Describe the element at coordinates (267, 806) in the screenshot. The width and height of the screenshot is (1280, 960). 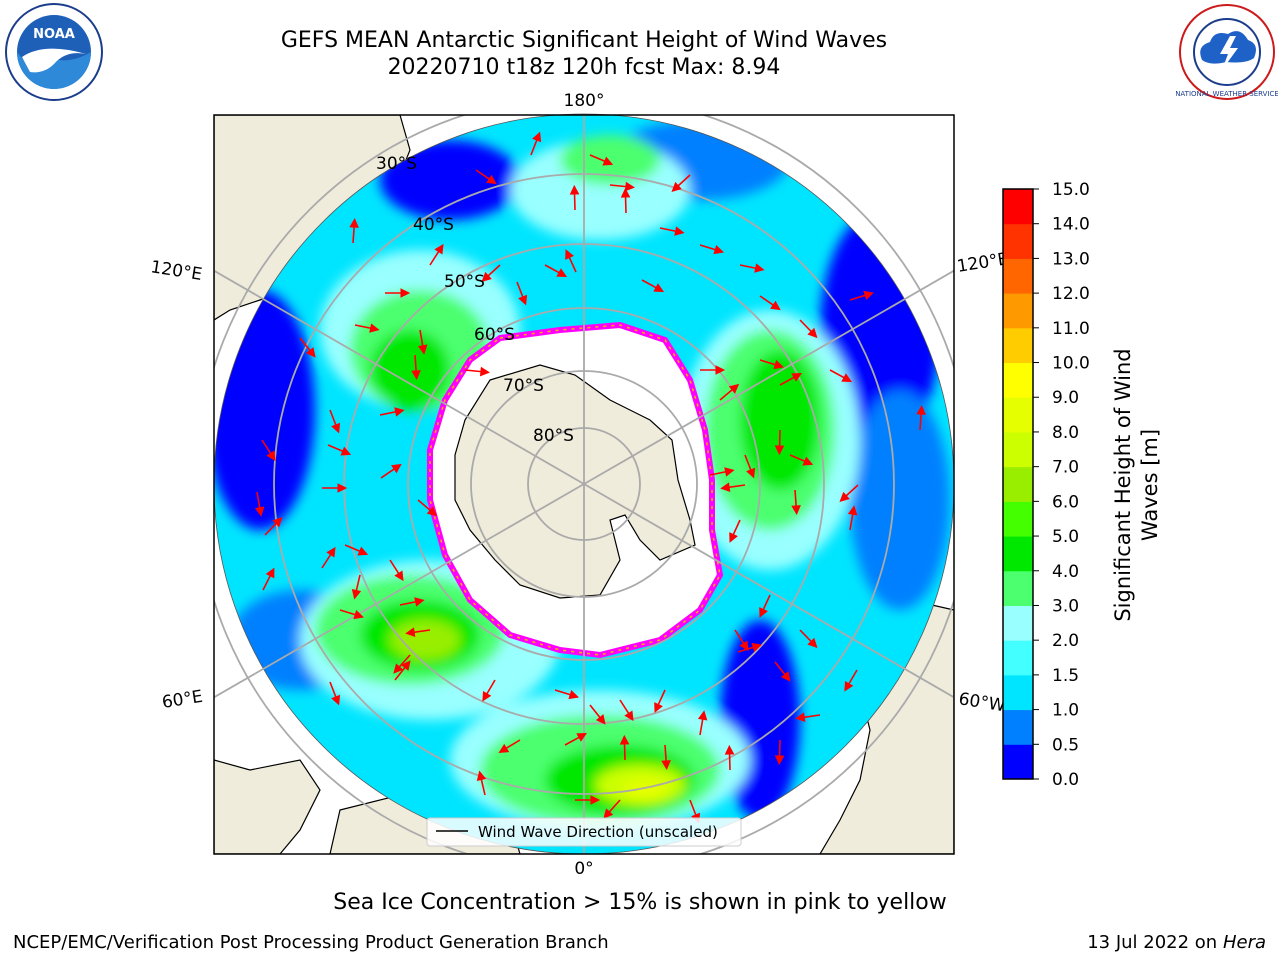
I see `africa-land` at that location.